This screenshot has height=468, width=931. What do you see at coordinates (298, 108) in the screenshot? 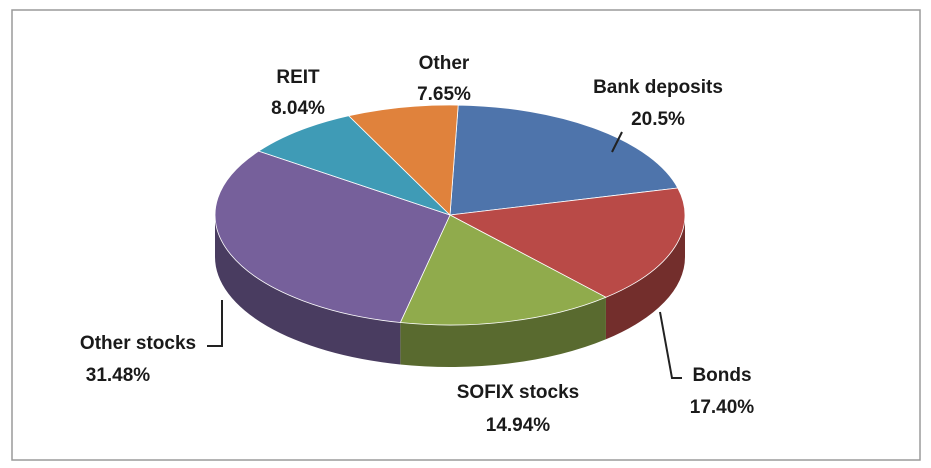
I see `value-label: 8.04%` at bounding box center [298, 108].